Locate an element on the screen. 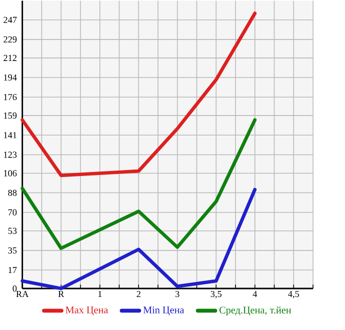 Image resolution: width=345 pixels, height=330 pixels. y-tick-label: 194 is located at coordinates (10, 77).